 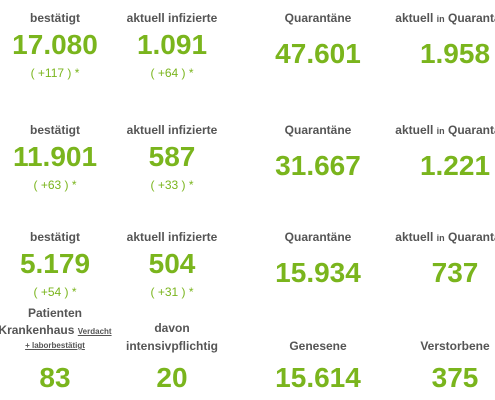 I want to click on cell-label: Verstorbene, so click(x=455, y=346).